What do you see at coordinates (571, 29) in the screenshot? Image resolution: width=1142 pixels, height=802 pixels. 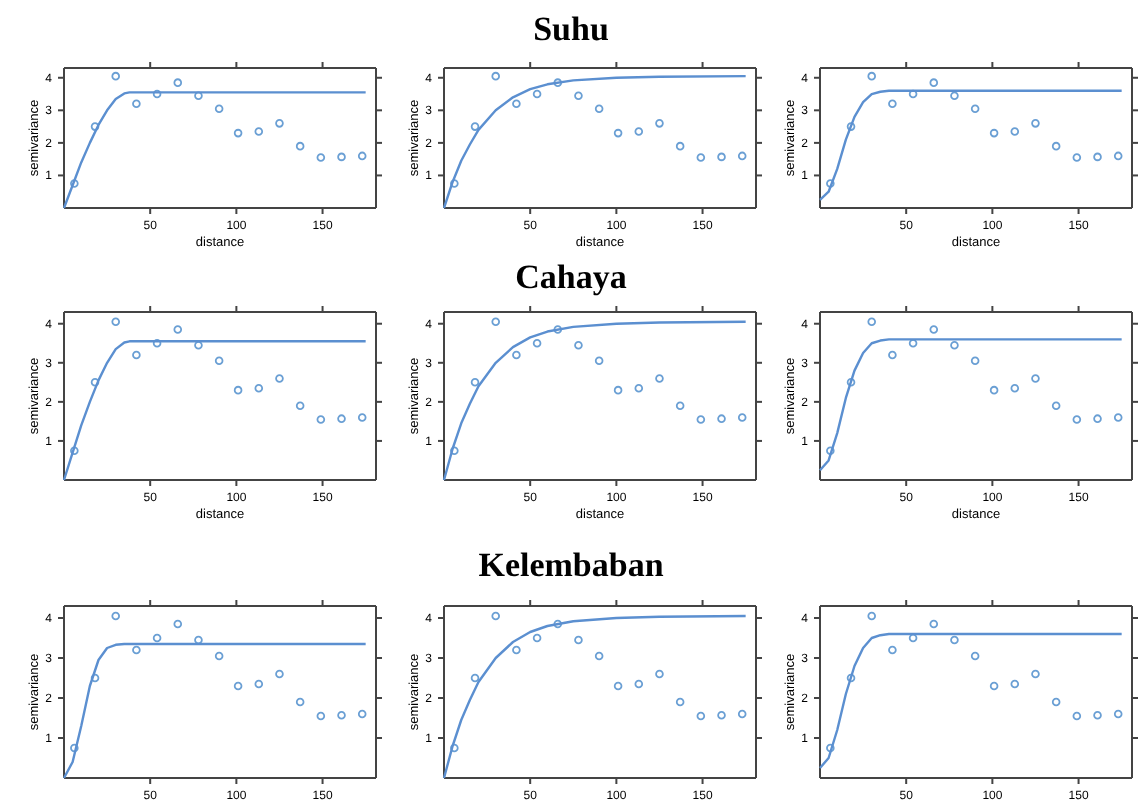 I see `chart-title: Suhu` at bounding box center [571, 29].